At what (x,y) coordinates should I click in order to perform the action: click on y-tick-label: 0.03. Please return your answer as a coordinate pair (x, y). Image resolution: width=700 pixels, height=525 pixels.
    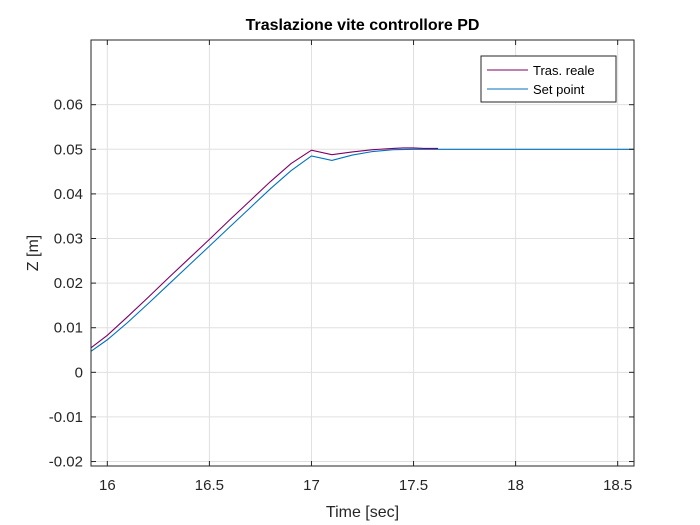
    Looking at the image, I should click on (68, 239).